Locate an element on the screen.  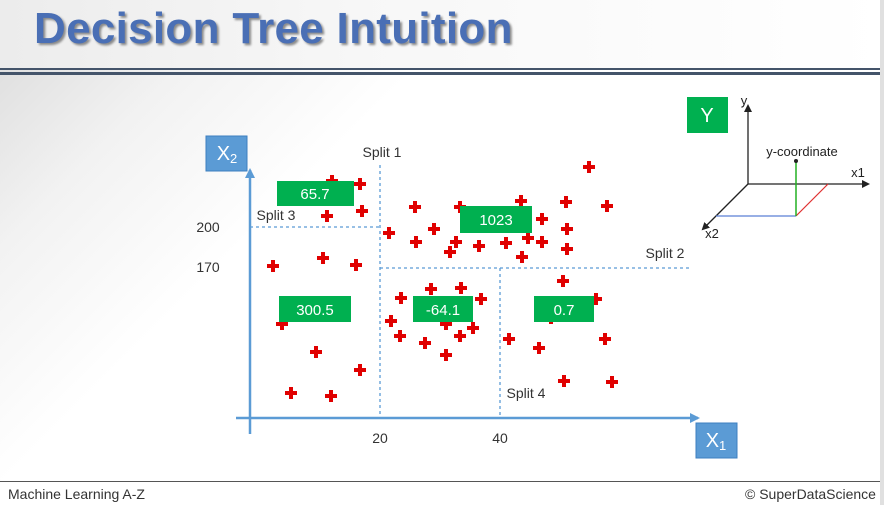
x-axis-label-sub: 1 is located at coordinates (722, 445).